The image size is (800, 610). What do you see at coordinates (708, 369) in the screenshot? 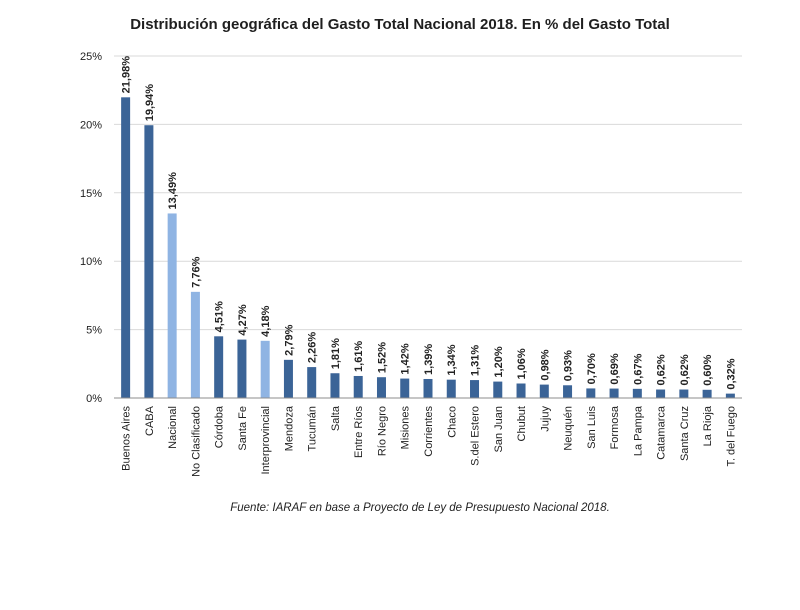
I see `data-label: 0,60%` at bounding box center [708, 369].